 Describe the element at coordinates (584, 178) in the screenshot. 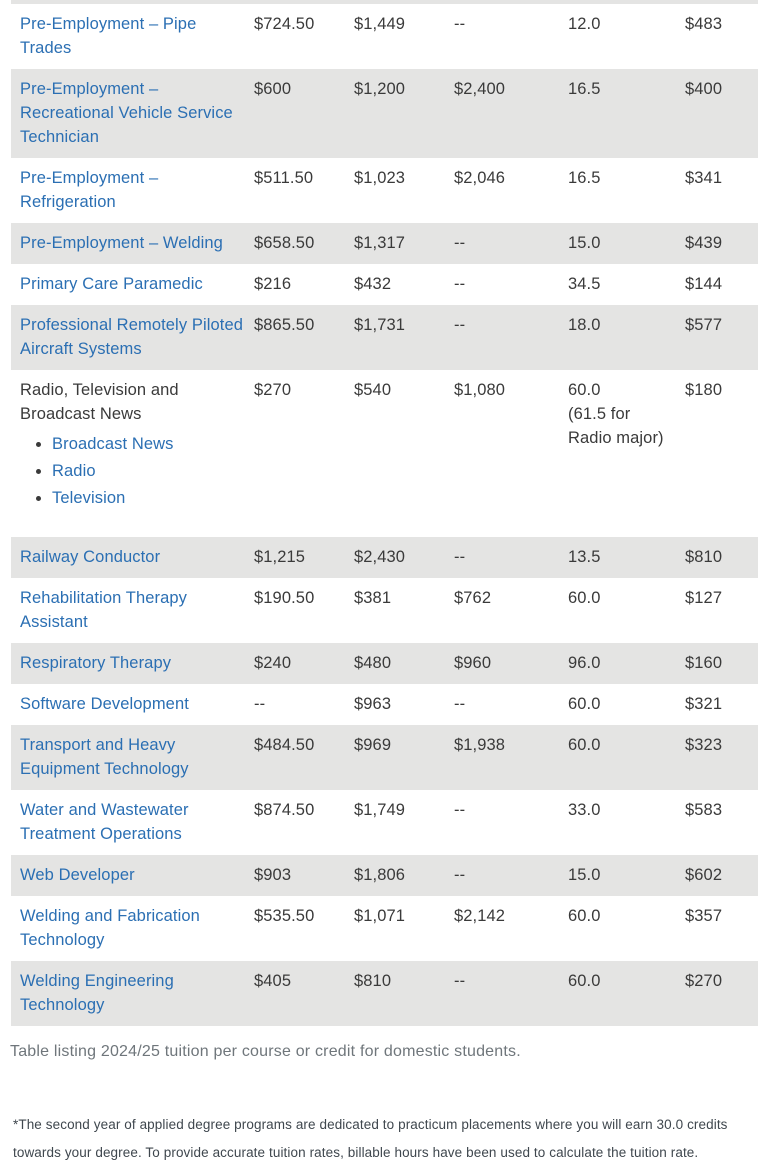

I see `value-cell: 16.5` at that location.